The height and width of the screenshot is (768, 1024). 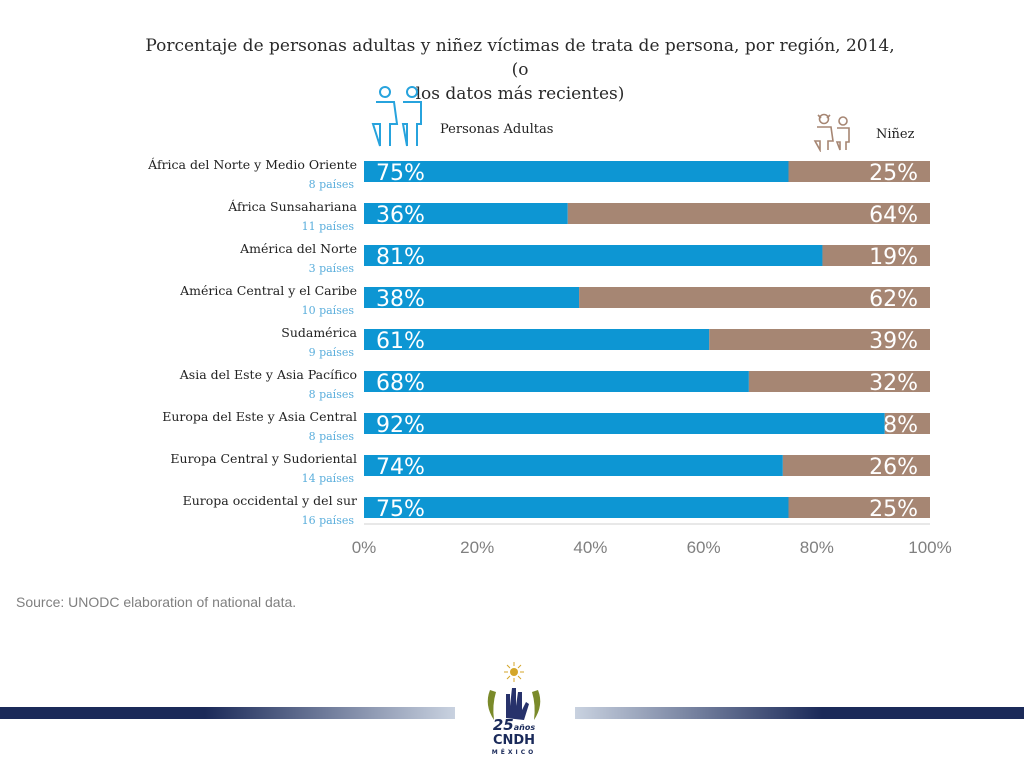 What do you see at coordinates (292, 206) in the screenshot?
I see `category-label: África Sunsahariana` at bounding box center [292, 206].